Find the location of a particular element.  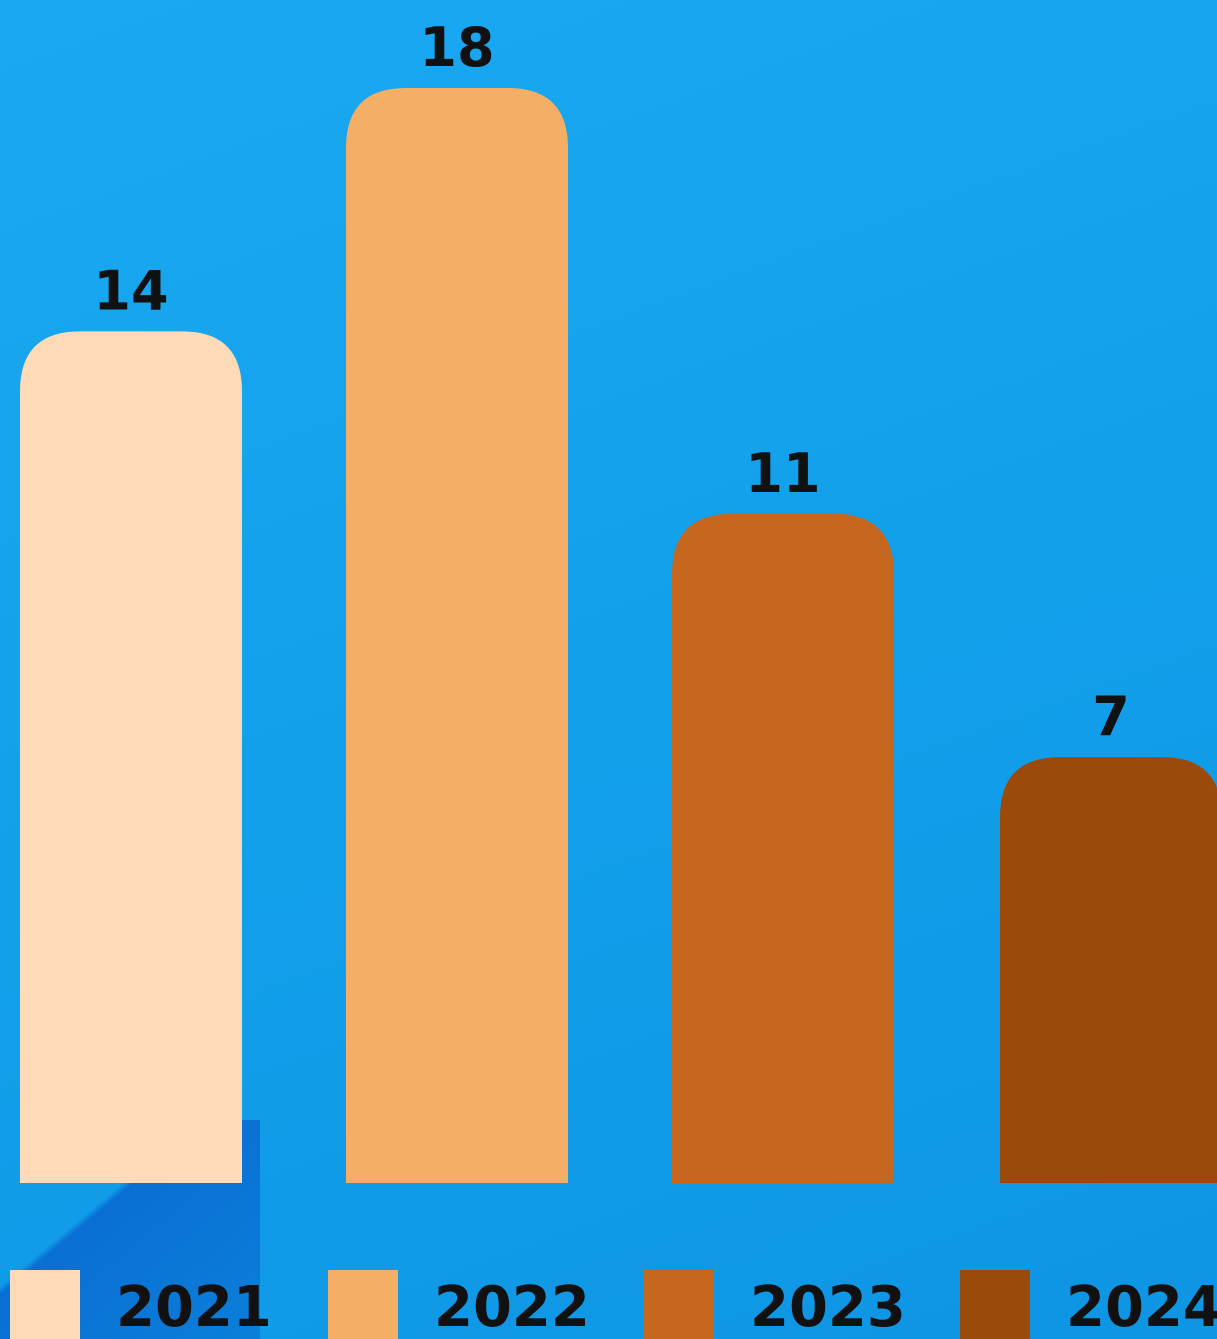

legend: 2021 2022 2023 2024 is located at coordinates (613, 1304).